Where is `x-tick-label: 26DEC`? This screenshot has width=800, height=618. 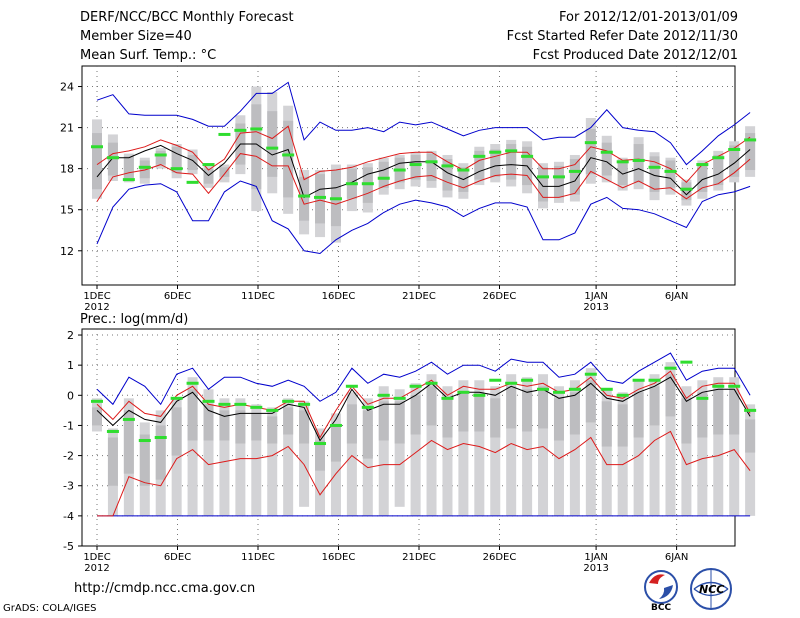 x-tick-label: 26DEC is located at coordinates (500, 296).